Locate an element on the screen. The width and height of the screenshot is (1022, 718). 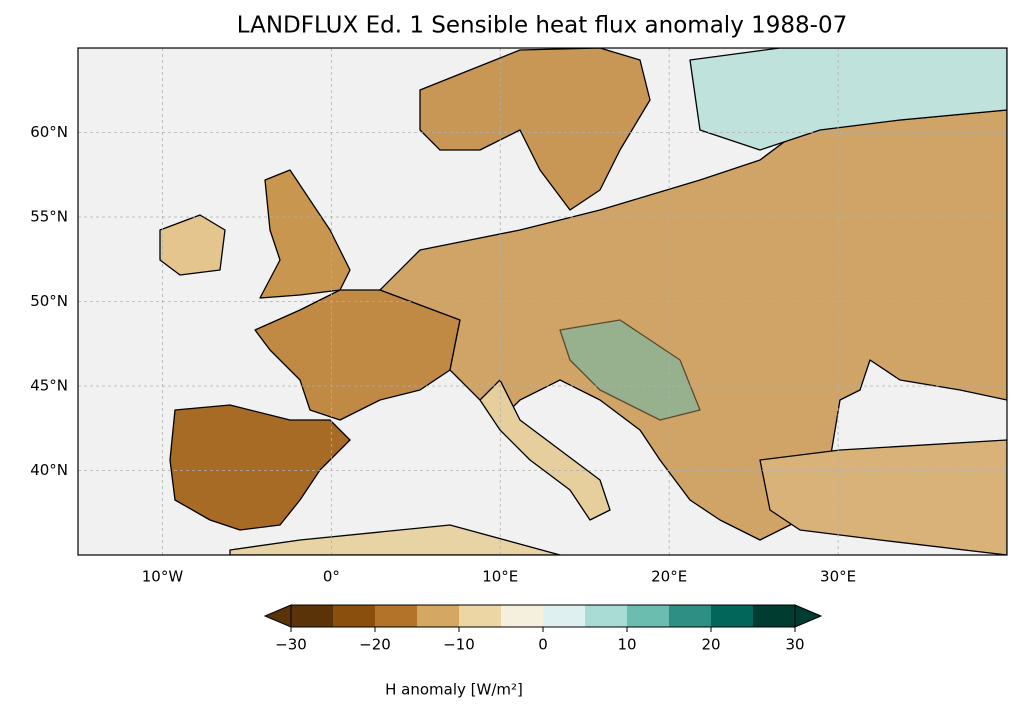
colorbar-tick-label: −10 is located at coordinates (459, 645).